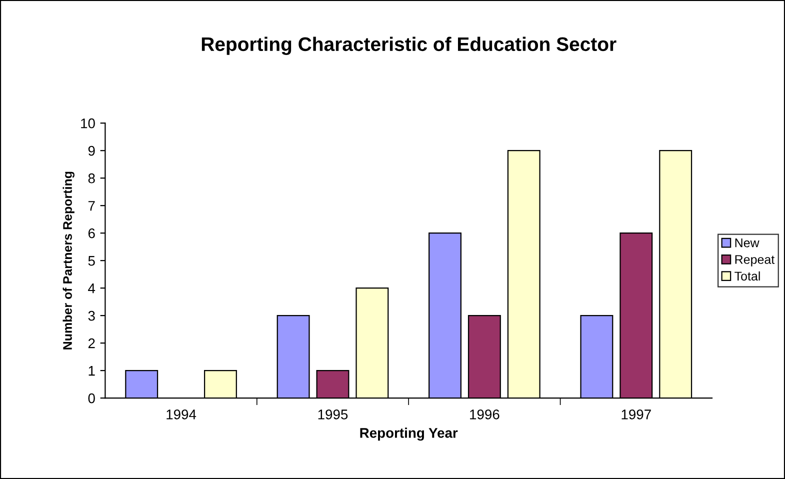 This screenshot has width=785, height=479. Describe the element at coordinates (91, 261) in the screenshot. I see `y-tick-label: 5` at that location.